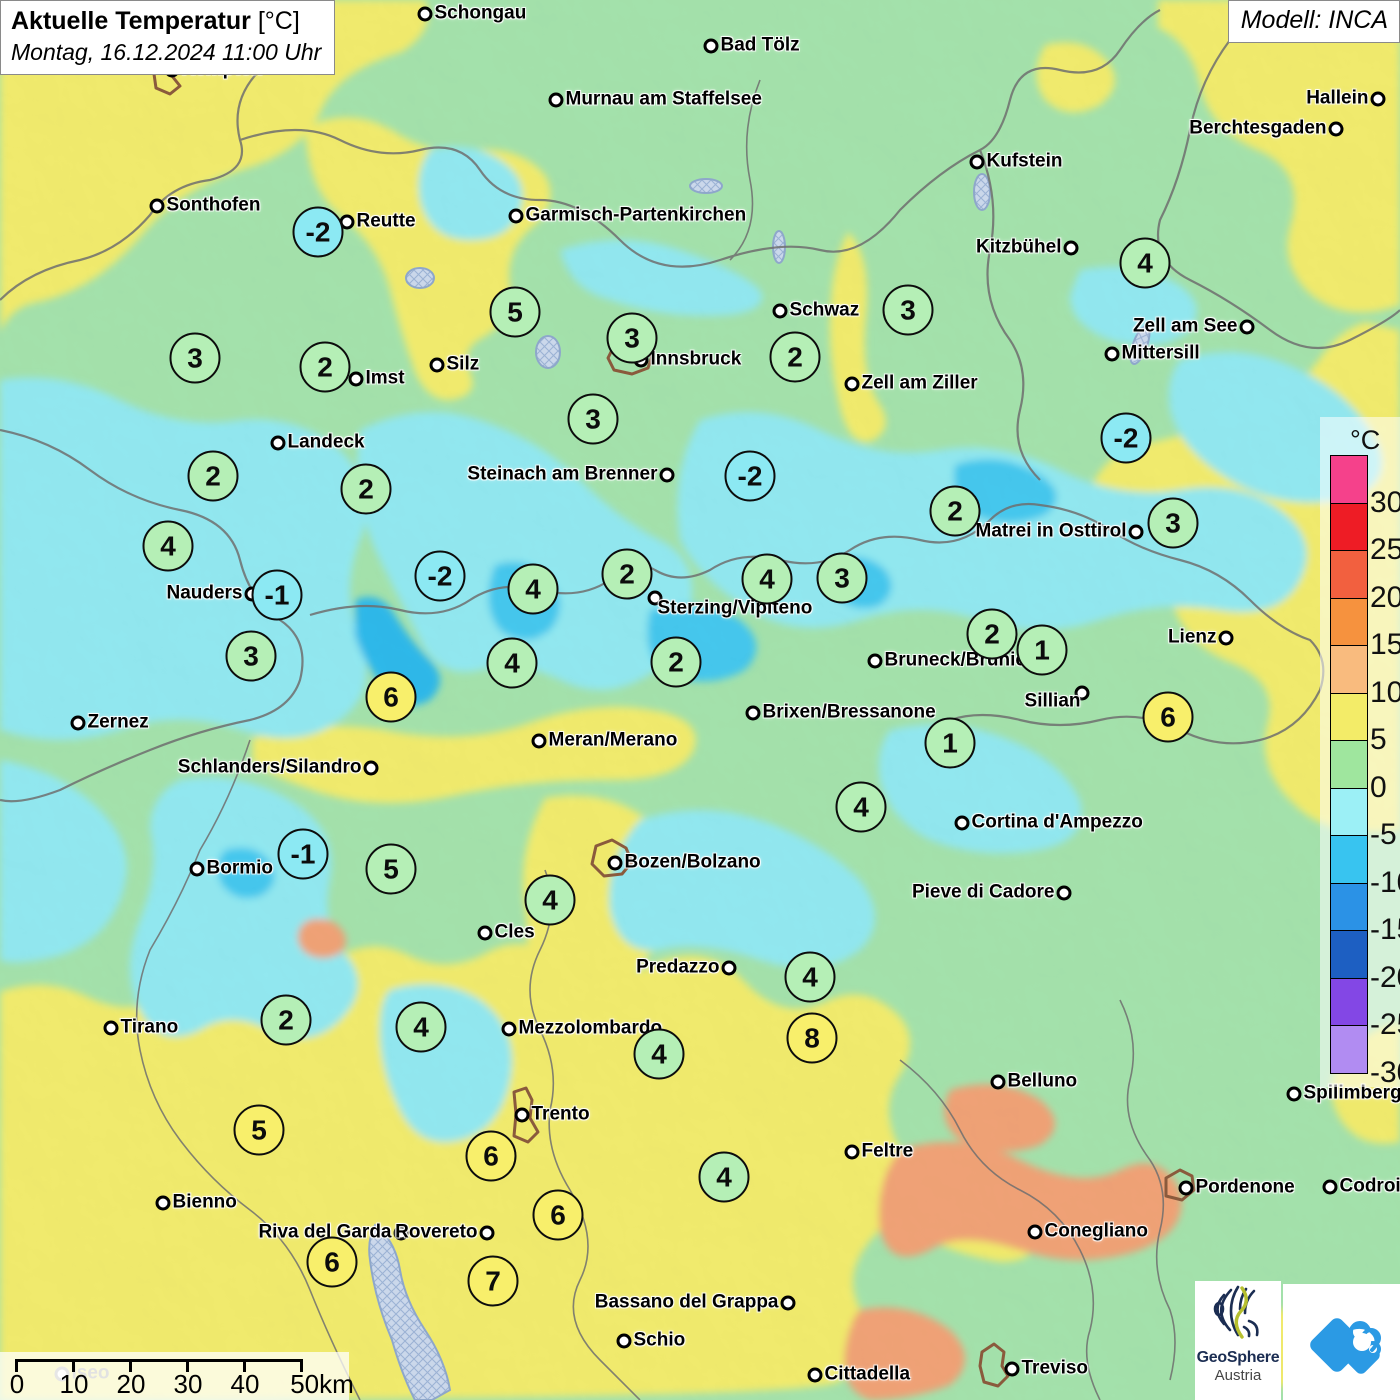 This screenshot has height=1400, width=1400. I want to click on city-bad-t-lz: Bad Tölz, so click(751, 44).